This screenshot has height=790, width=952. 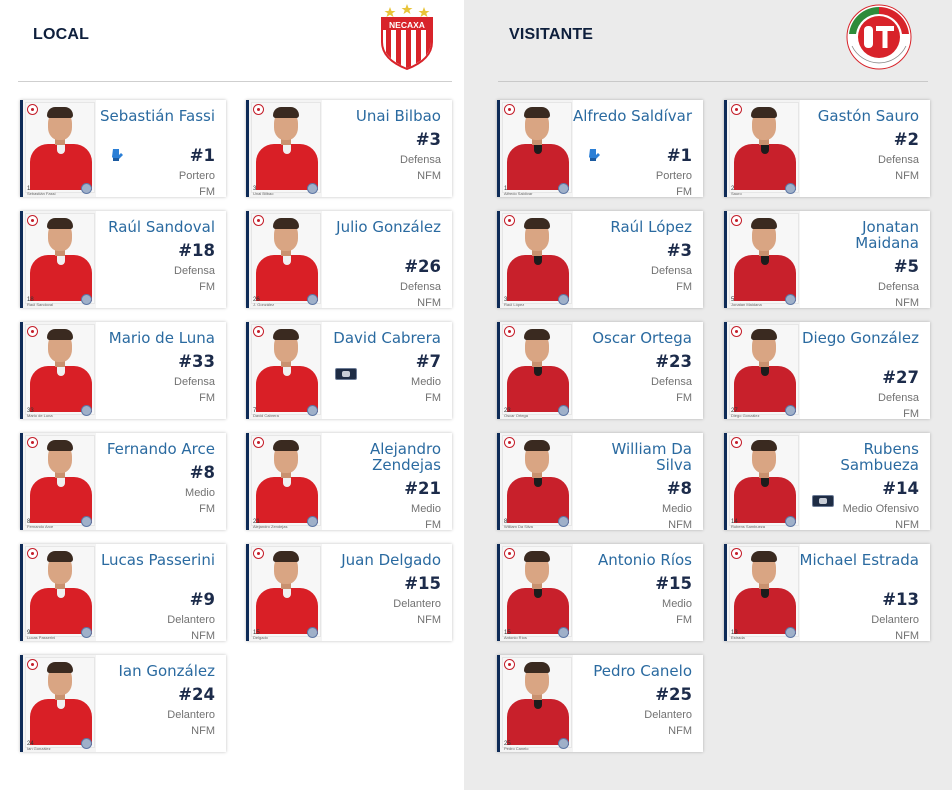 What do you see at coordinates (600, 592) in the screenshot?
I see `player-card: 15 Antonio Ríos Antonio Ríos #15 Medio FM` at bounding box center [600, 592].